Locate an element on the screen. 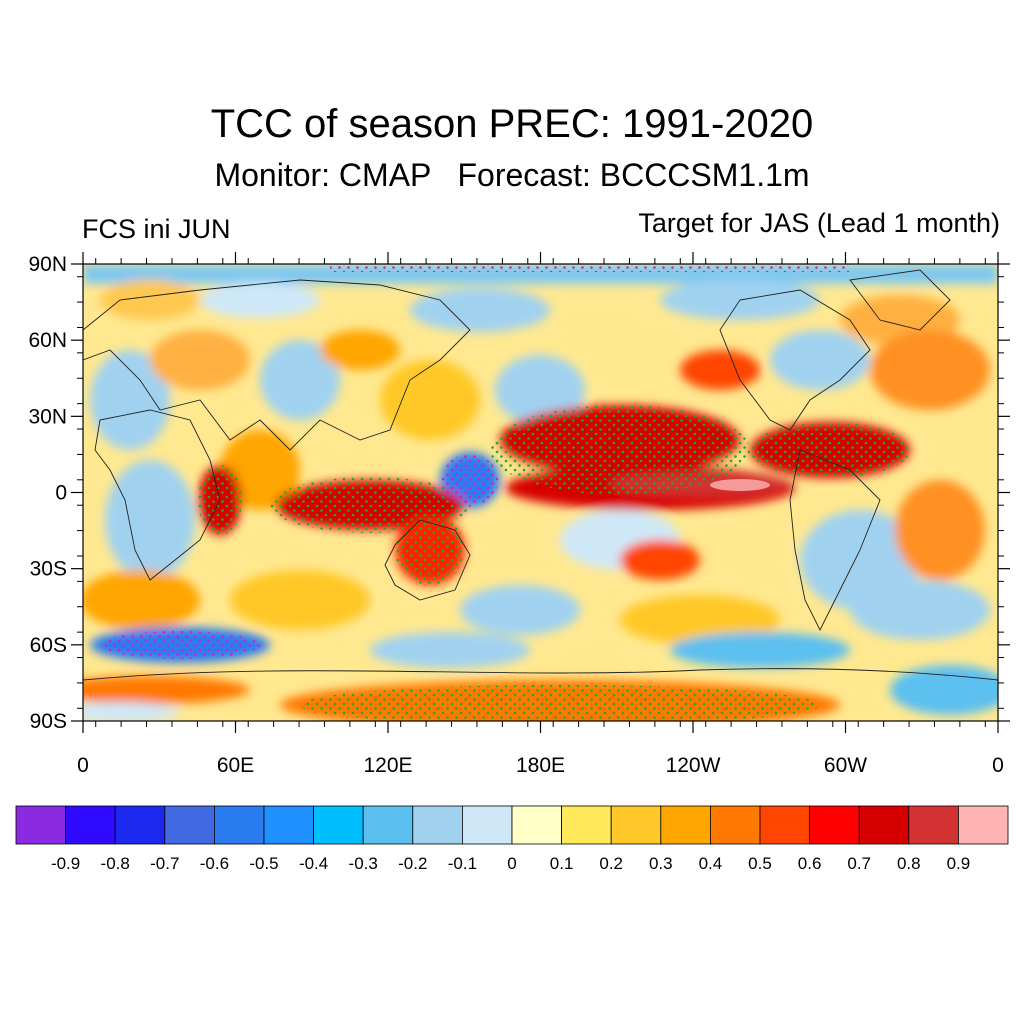  lon-tick-label: 60W is located at coordinates (845, 765).